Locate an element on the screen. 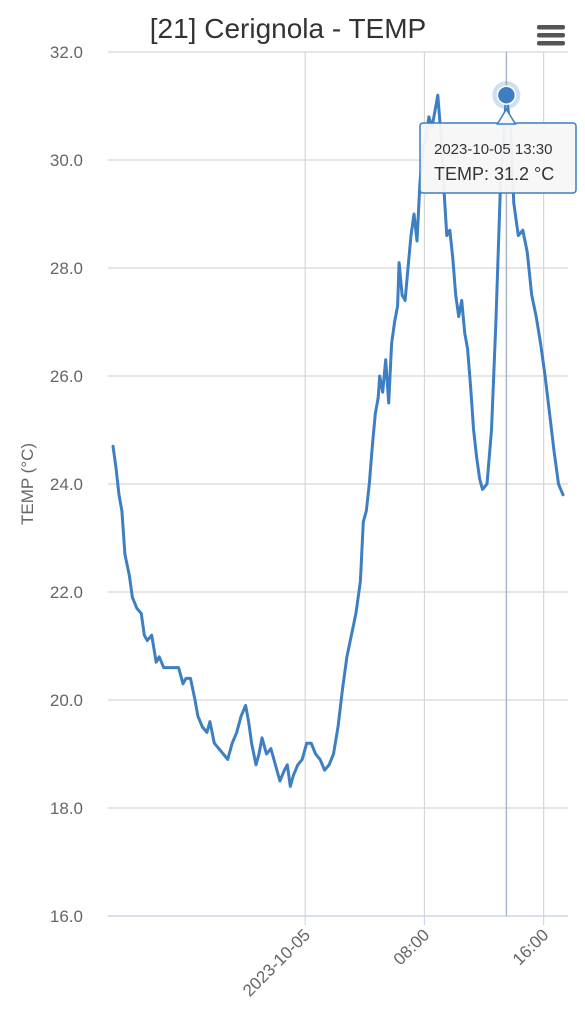 The height and width of the screenshot is (1024, 585). tooltip-date: 2023-10-05 13:30 is located at coordinates (493, 149).